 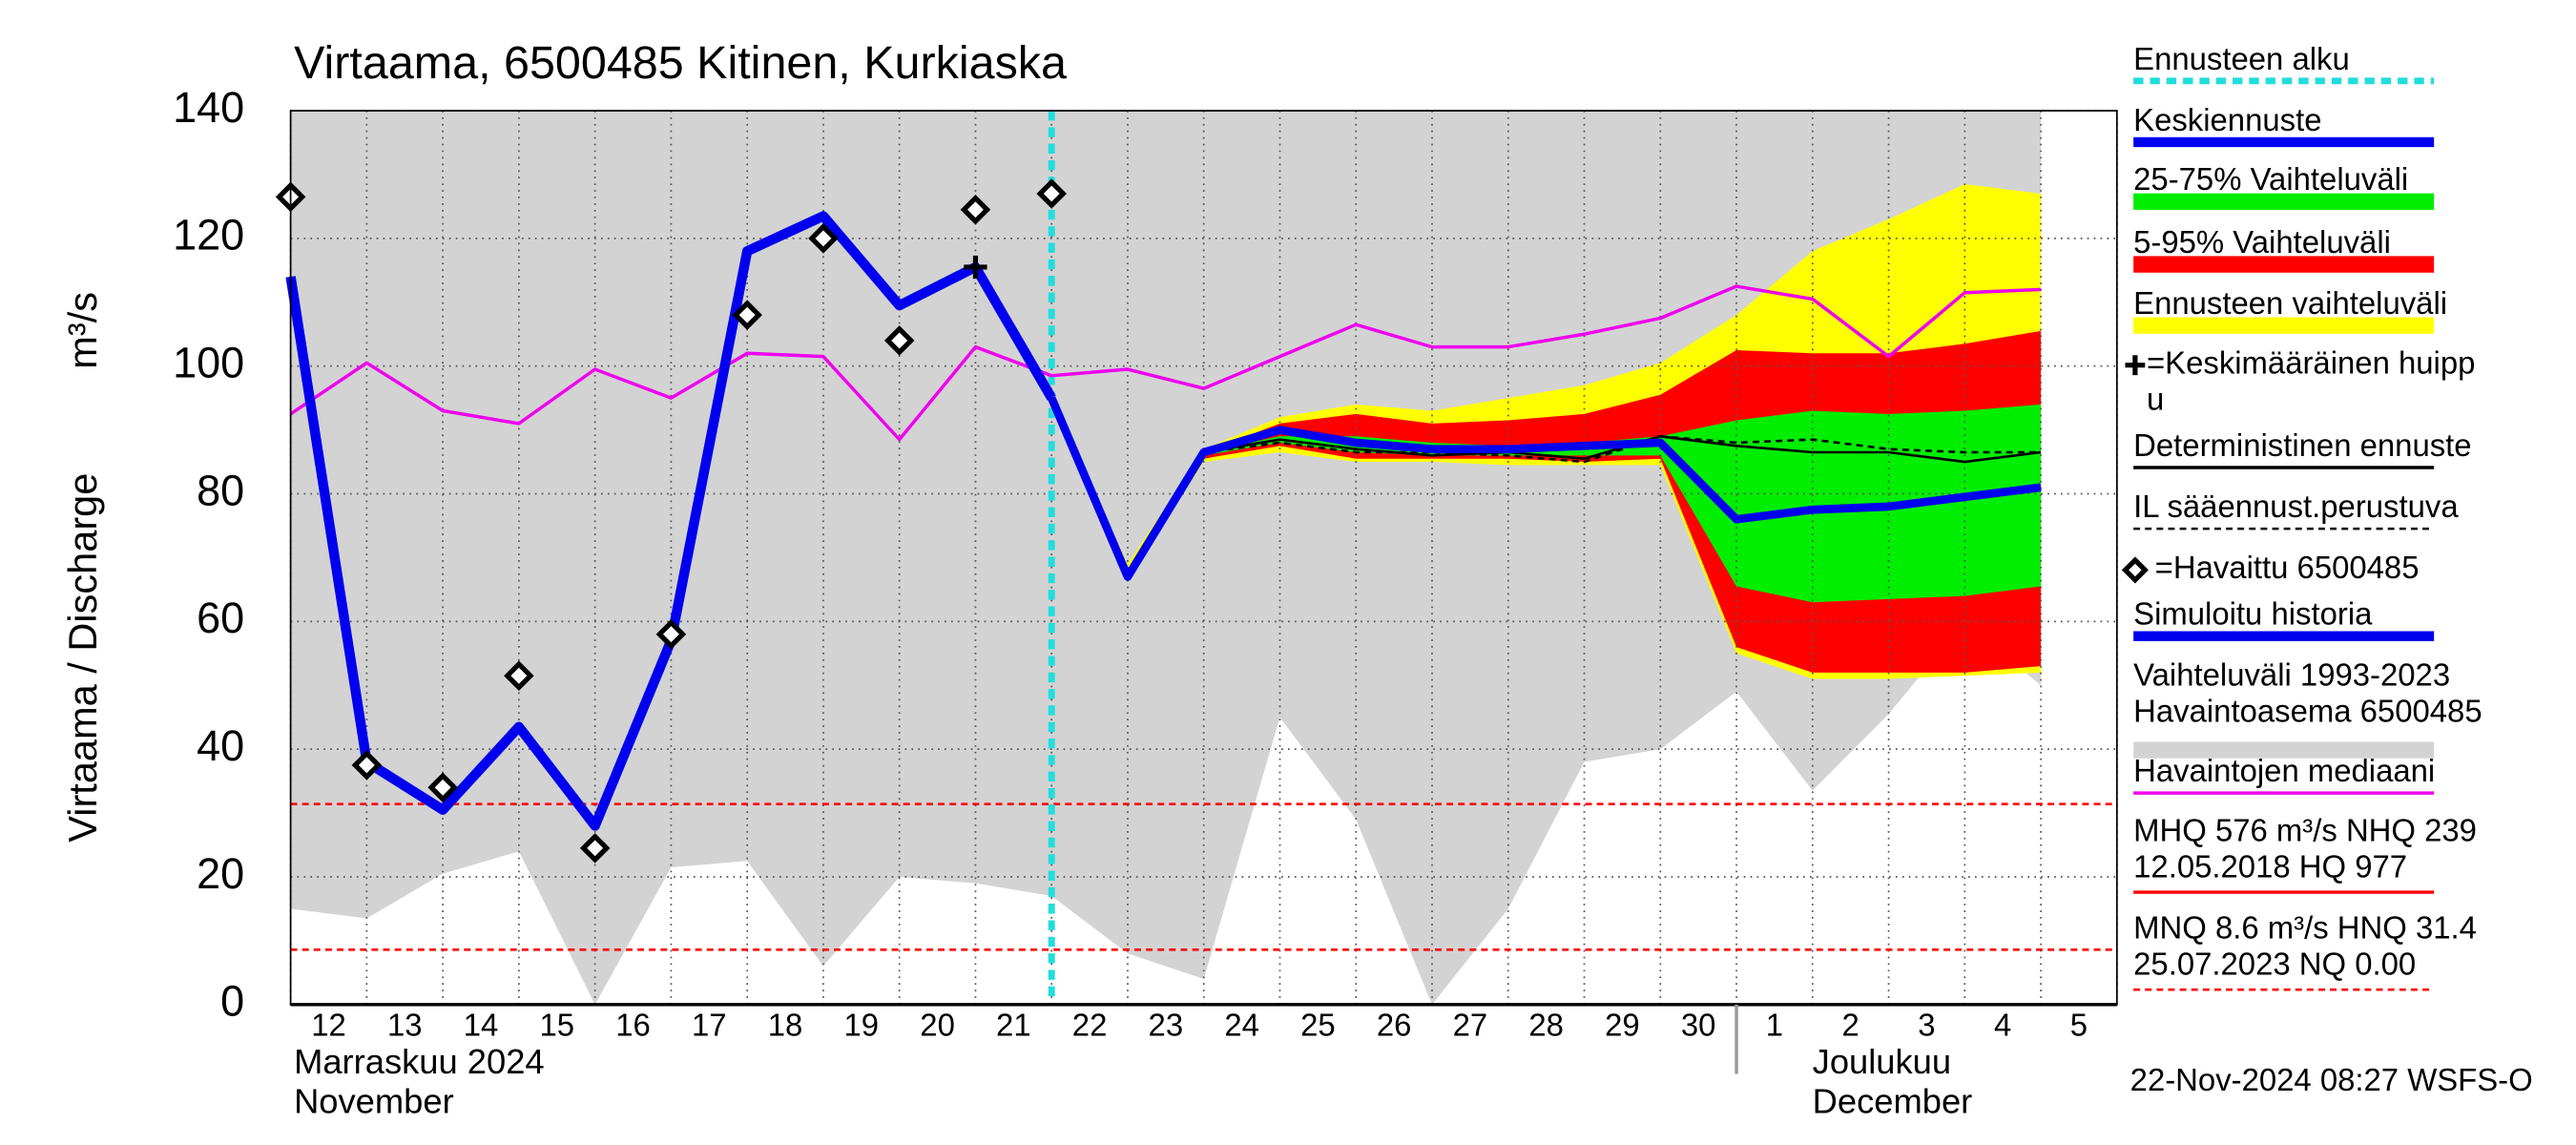 What do you see at coordinates (2274, 964) in the screenshot?
I see `legend-stat: 25.07.2023 NQ 0.00` at bounding box center [2274, 964].